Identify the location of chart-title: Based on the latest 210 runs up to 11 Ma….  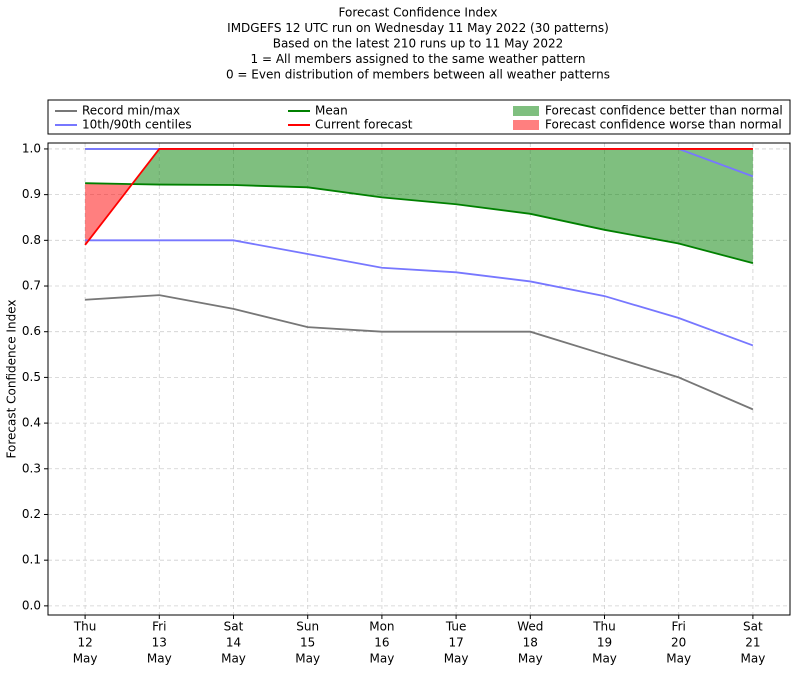
(418, 44).